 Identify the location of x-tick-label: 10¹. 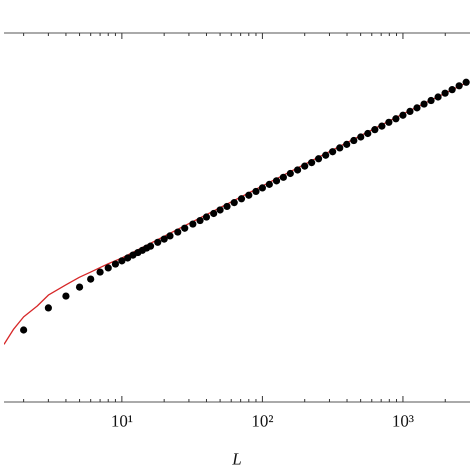
(121, 421).